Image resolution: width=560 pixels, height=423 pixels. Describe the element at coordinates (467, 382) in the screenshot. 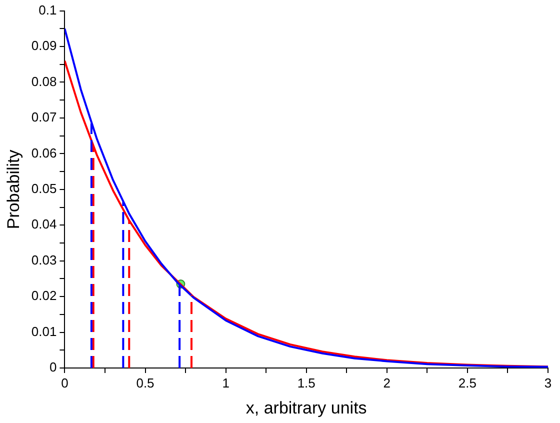

I see `x-tick-label: 2.5` at that location.